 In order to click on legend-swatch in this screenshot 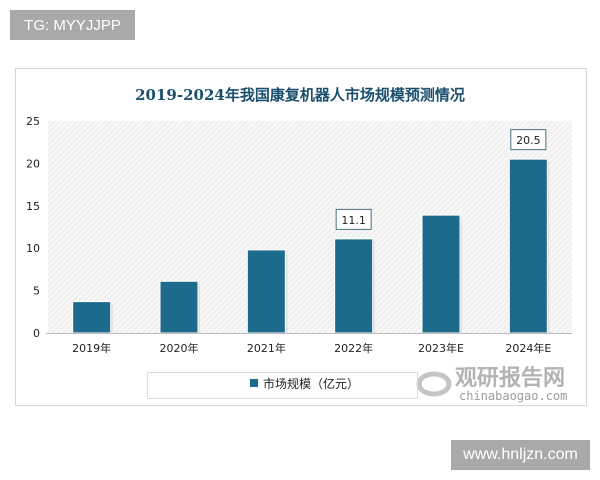, I will do `click(254, 383)`.